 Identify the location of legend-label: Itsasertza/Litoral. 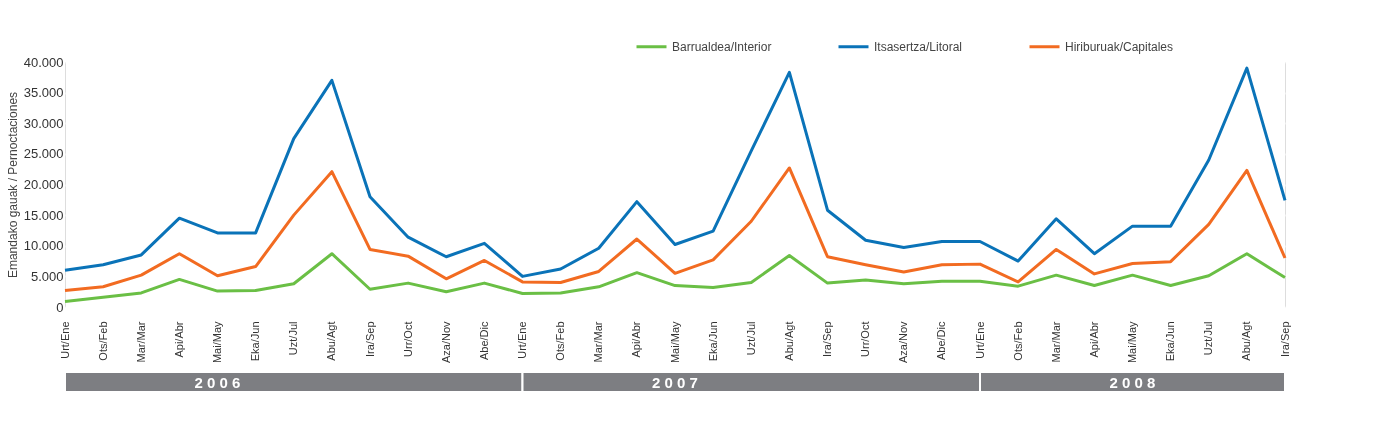
(918, 46).